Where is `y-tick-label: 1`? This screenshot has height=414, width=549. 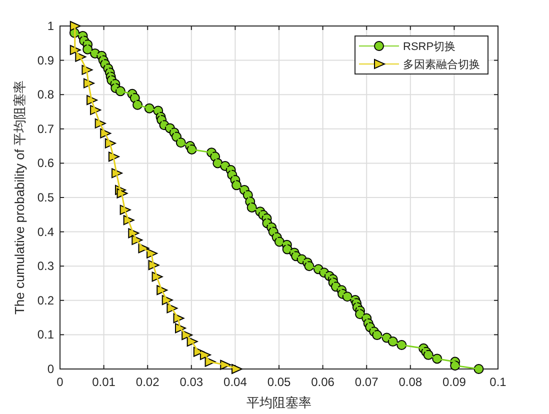 y-tick-label: 1 is located at coordinates (50, 26).